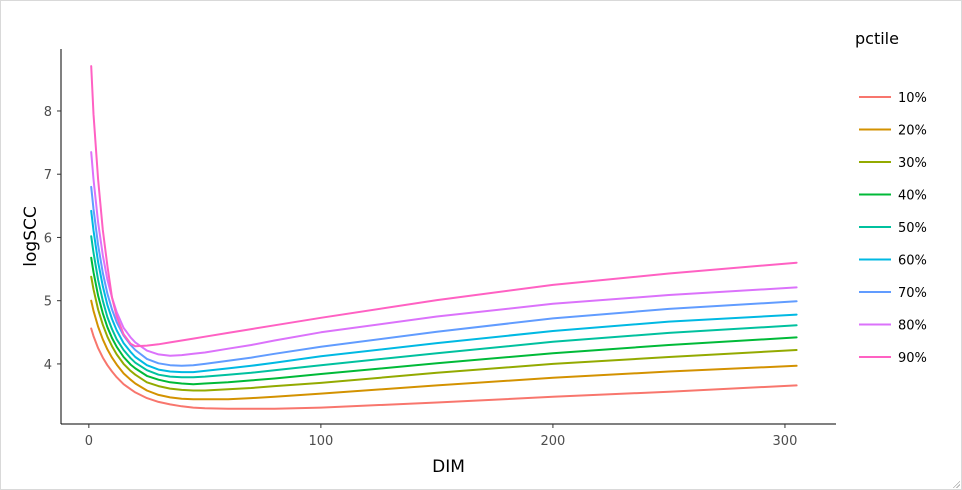 The width and height of the screenshot is (962, 490). Describe the element at coordinates (912, 261) in the screenshot. I see `legend-label: 60%` at that location.